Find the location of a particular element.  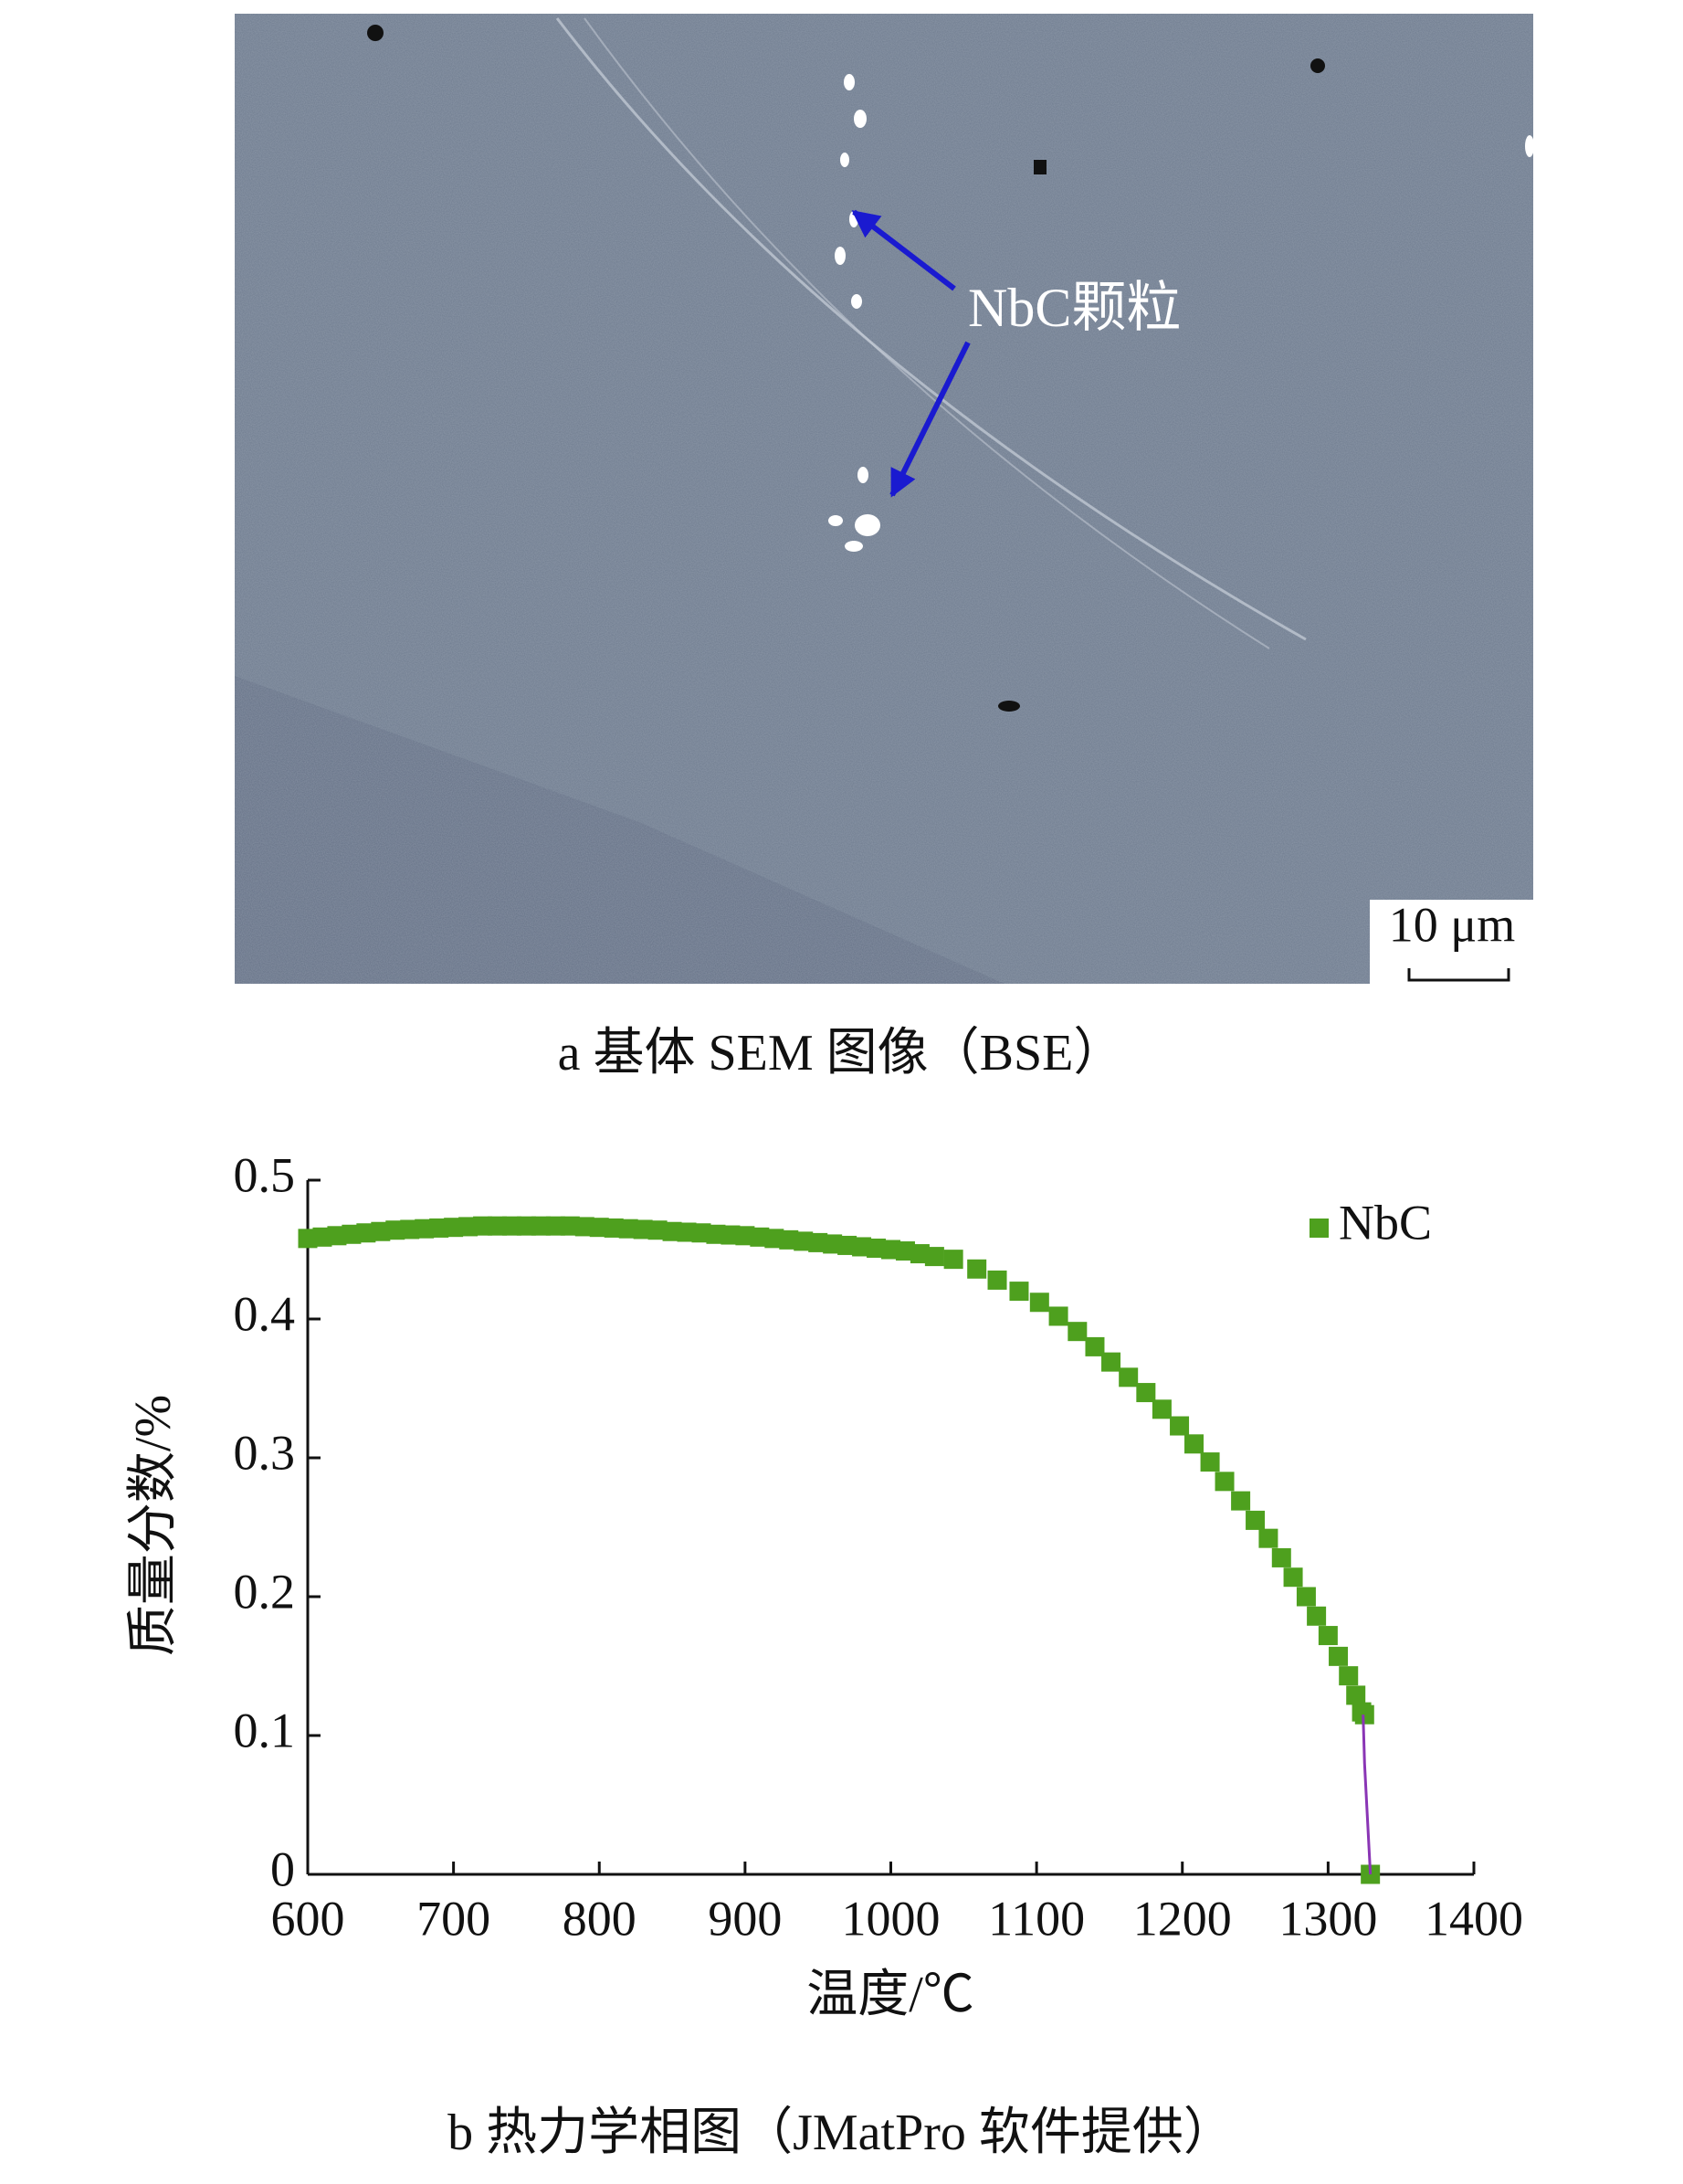

x-tick-label: 700 is located at coordinates (453, 1919).